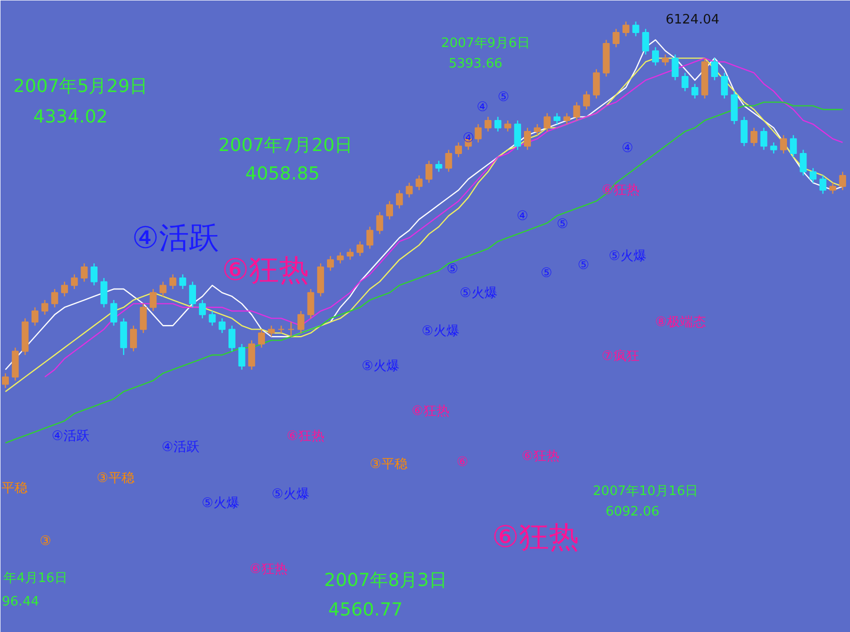  What do you see at coordinates (693, 20) in the screenshot?
I see `annotation: 6124.04` at bounding box center [693, 20].